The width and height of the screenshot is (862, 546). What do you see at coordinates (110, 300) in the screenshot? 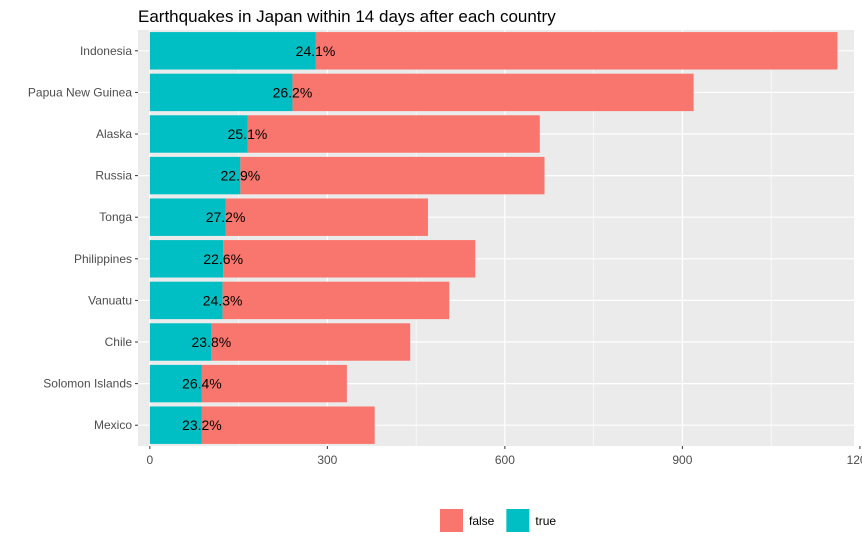
I see `y-tick-label: Vanuatu` at bounding box center [110, 300].